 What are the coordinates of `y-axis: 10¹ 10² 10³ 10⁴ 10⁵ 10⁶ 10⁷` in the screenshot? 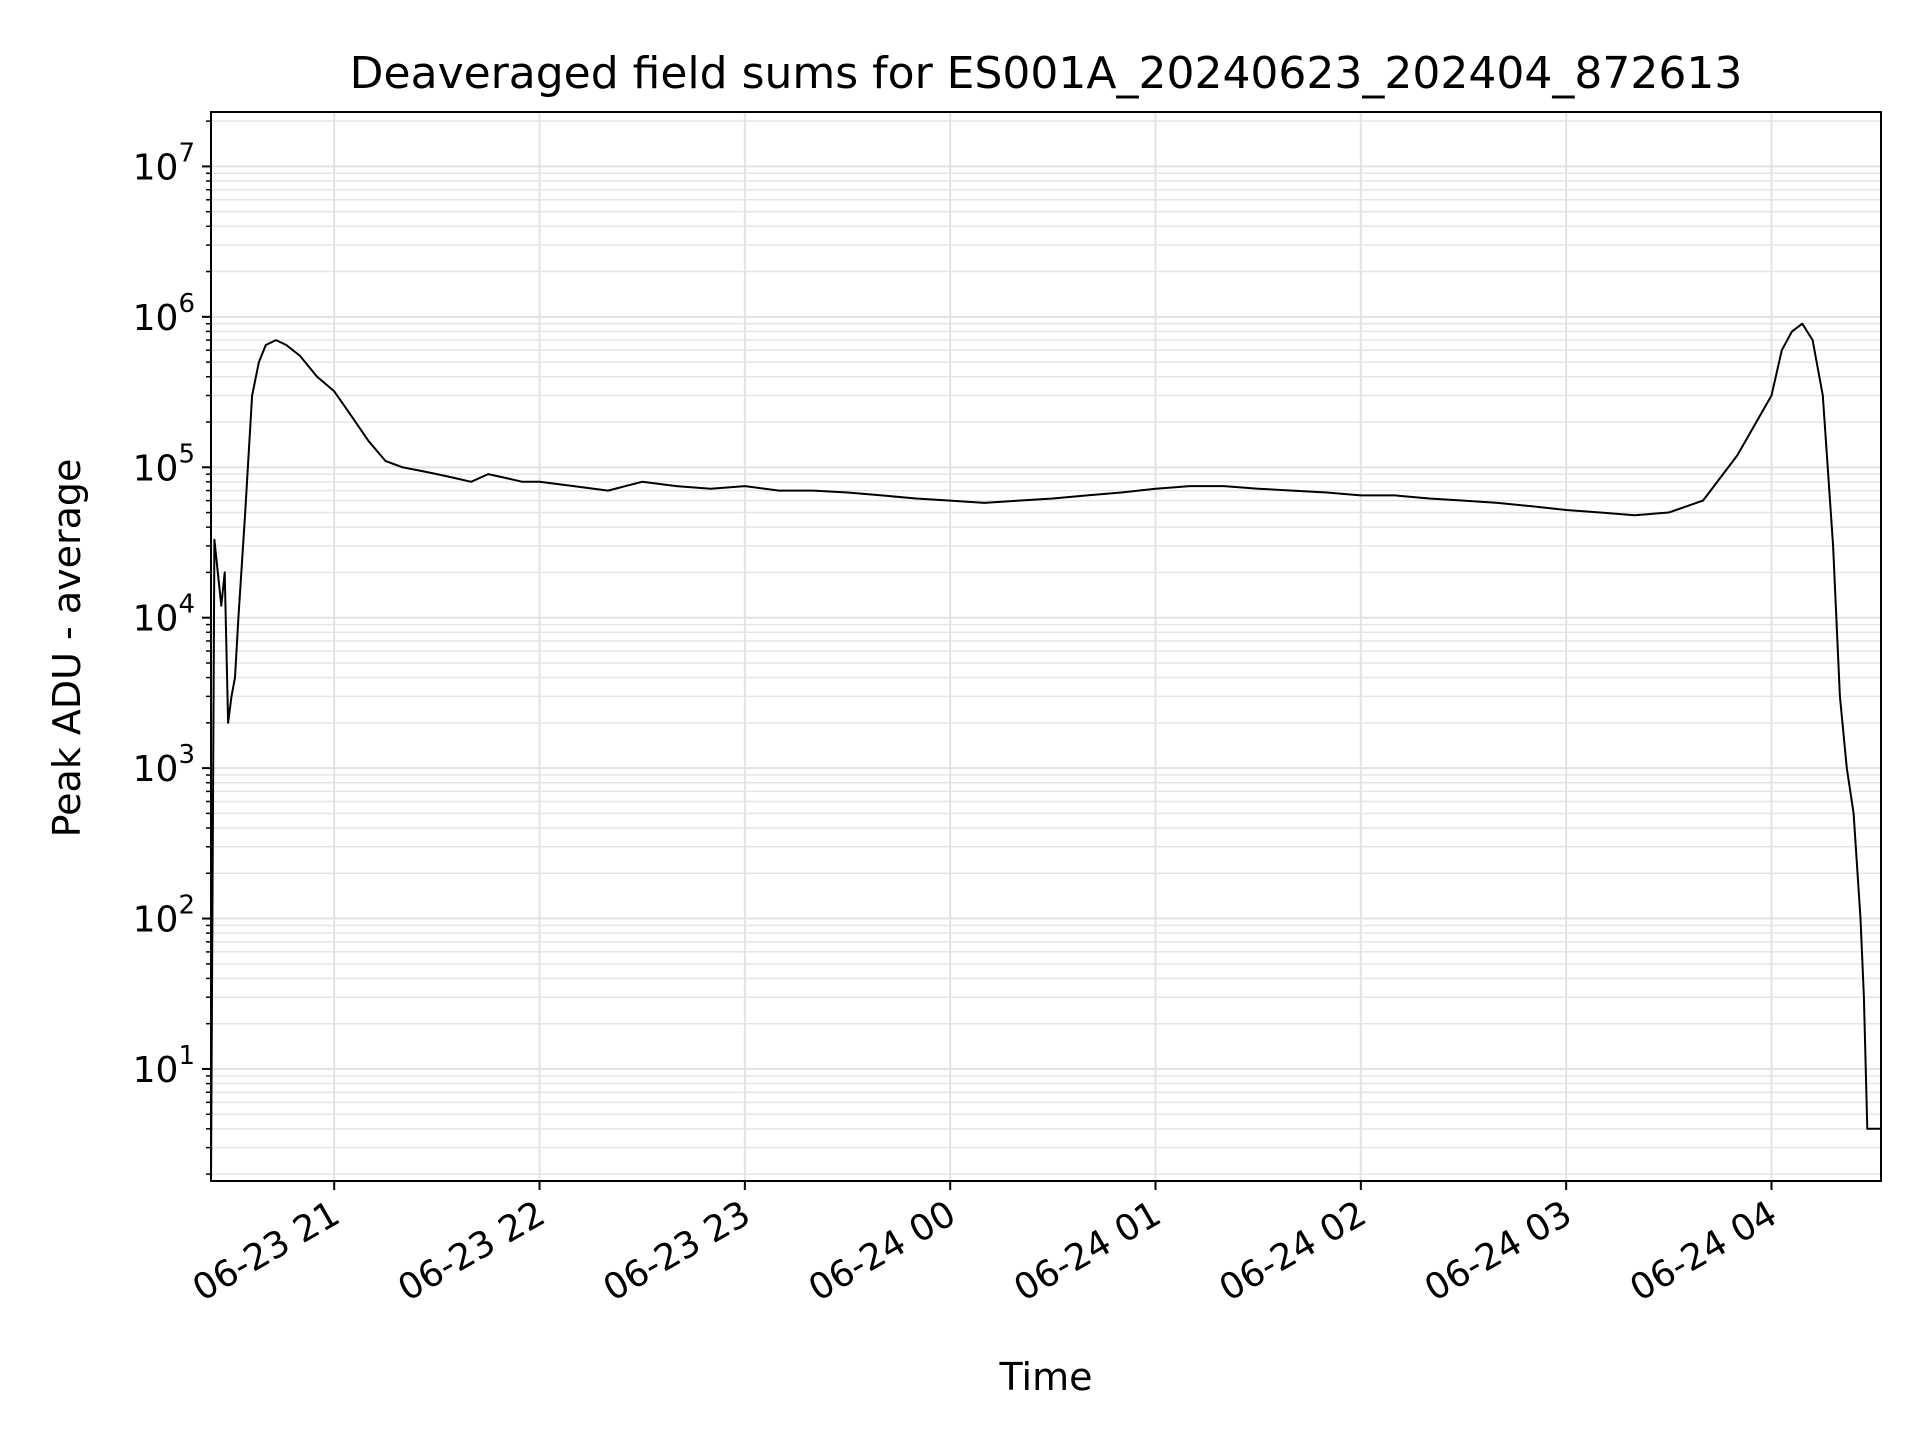 It's located at (172, 647).